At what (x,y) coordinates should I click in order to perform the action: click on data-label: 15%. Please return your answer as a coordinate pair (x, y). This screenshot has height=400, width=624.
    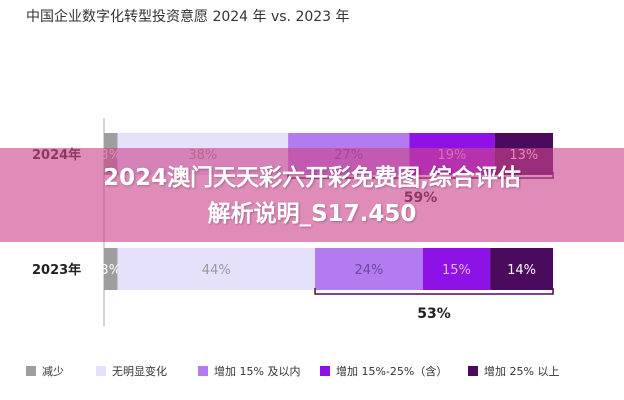
    Looking at the image, I should click on (456, 270).